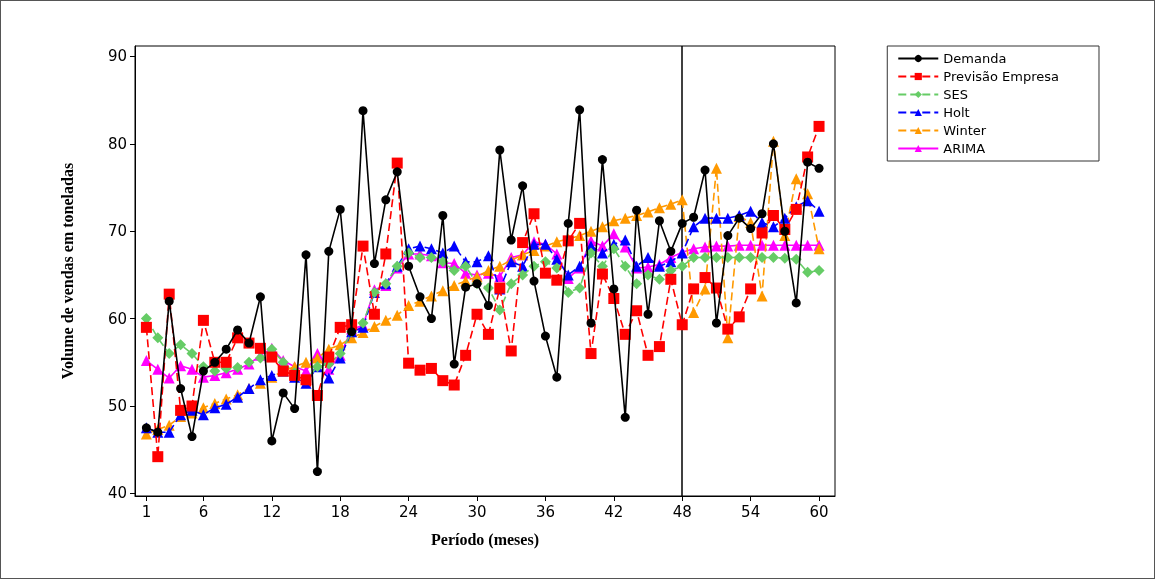  What do you see at coordinates (956, 112) in the screenshot?
I see `legend-label: Holt` at bounding box center [956, 112].